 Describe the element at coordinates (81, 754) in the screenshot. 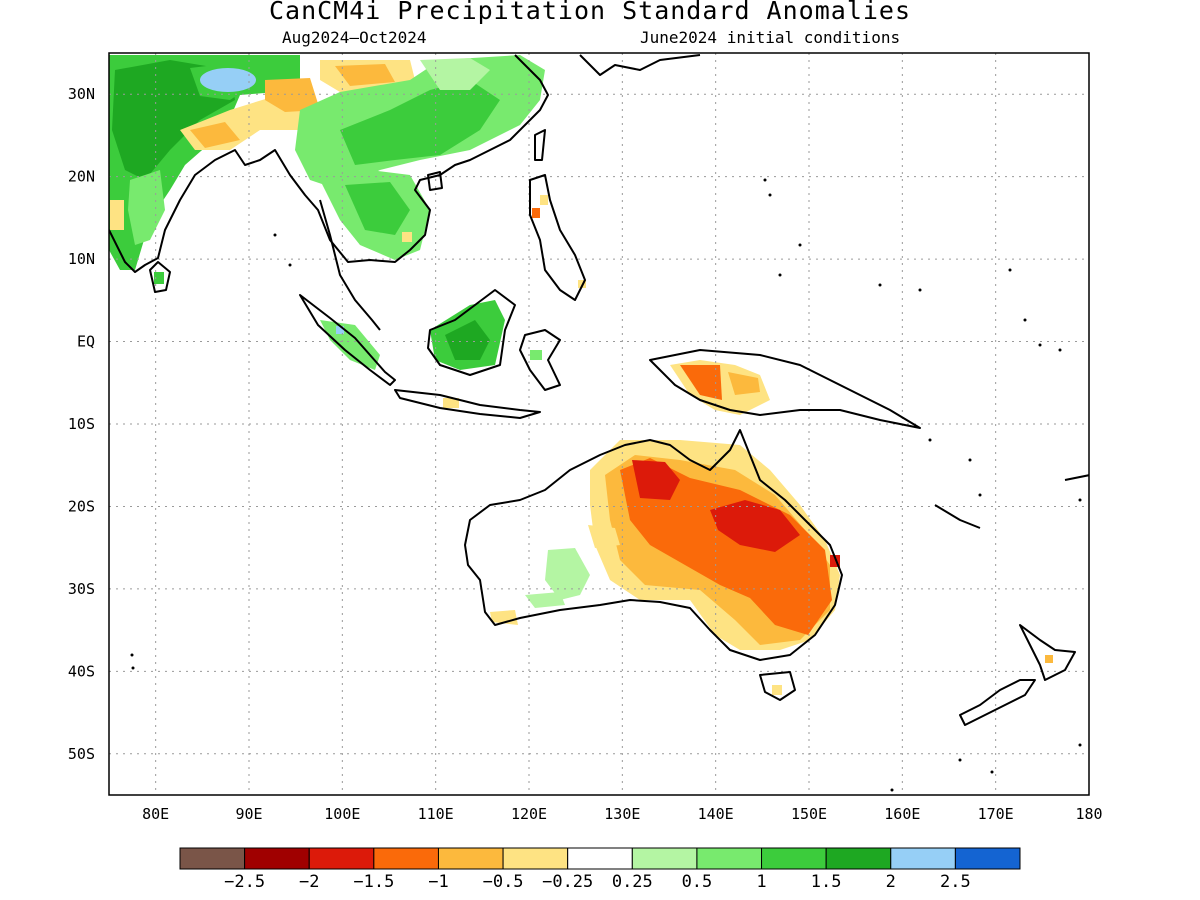

I see `lat-tick-label: 50S` at that location.